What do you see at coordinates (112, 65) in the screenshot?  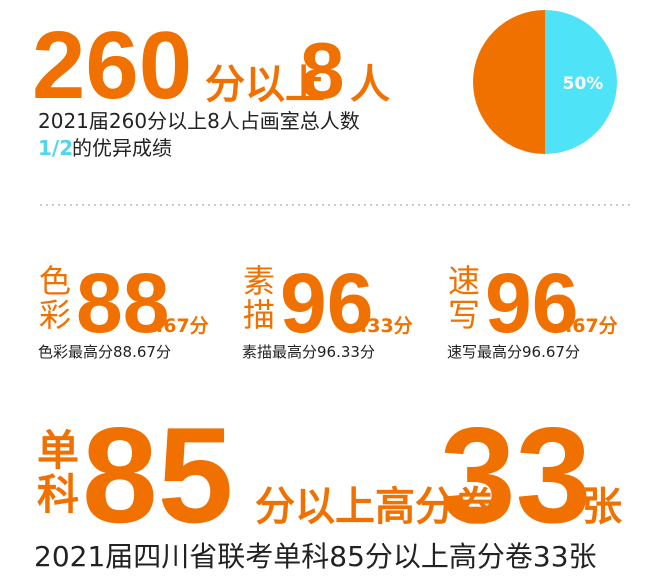 I see `headline-number: 260` at bounding box center [112, 65].